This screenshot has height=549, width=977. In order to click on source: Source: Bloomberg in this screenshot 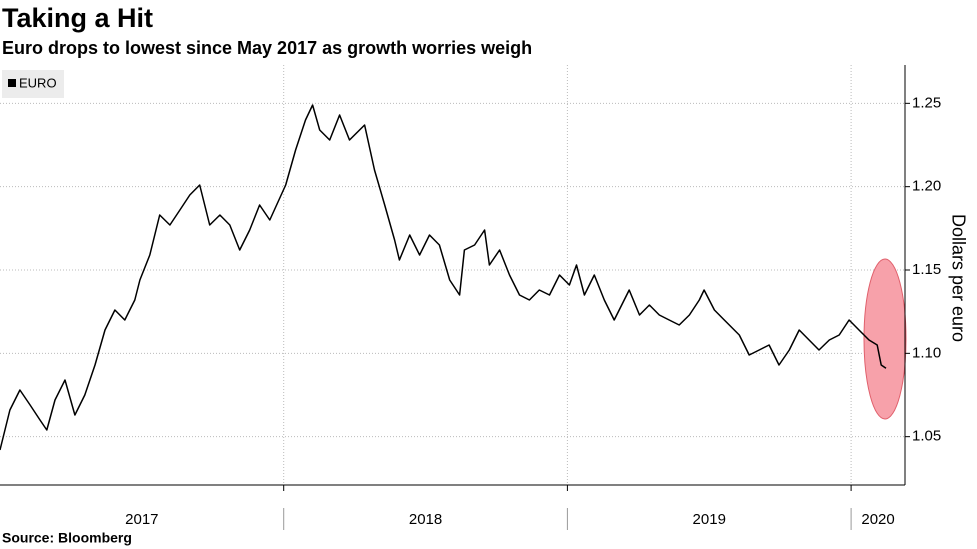, I will do `click(67, 538)`.